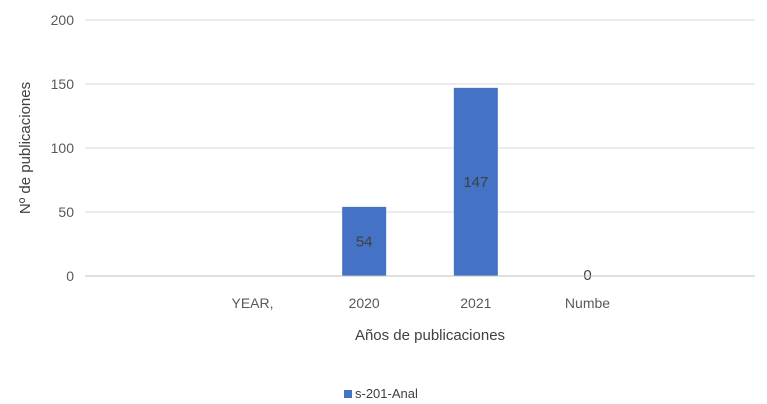  I want to click on data-label: 147, so click(475, 182).